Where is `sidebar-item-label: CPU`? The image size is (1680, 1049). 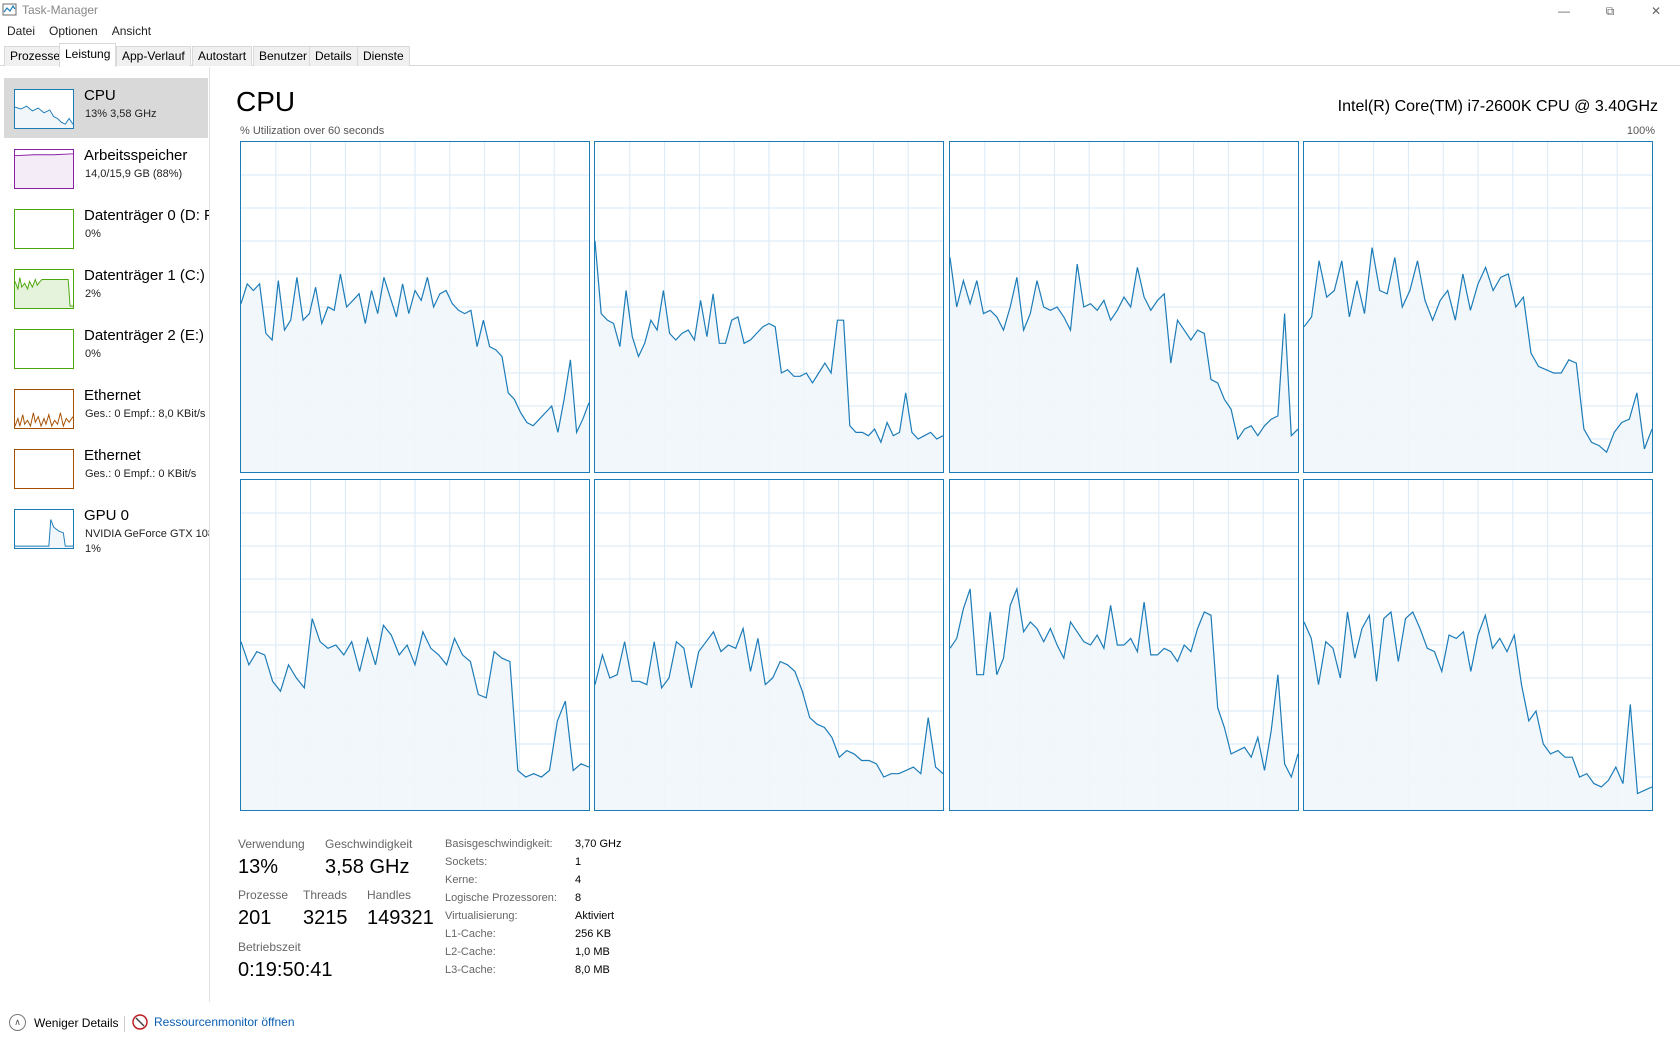
sidebar-item-label: CPU is located at coordinates (100, 95).